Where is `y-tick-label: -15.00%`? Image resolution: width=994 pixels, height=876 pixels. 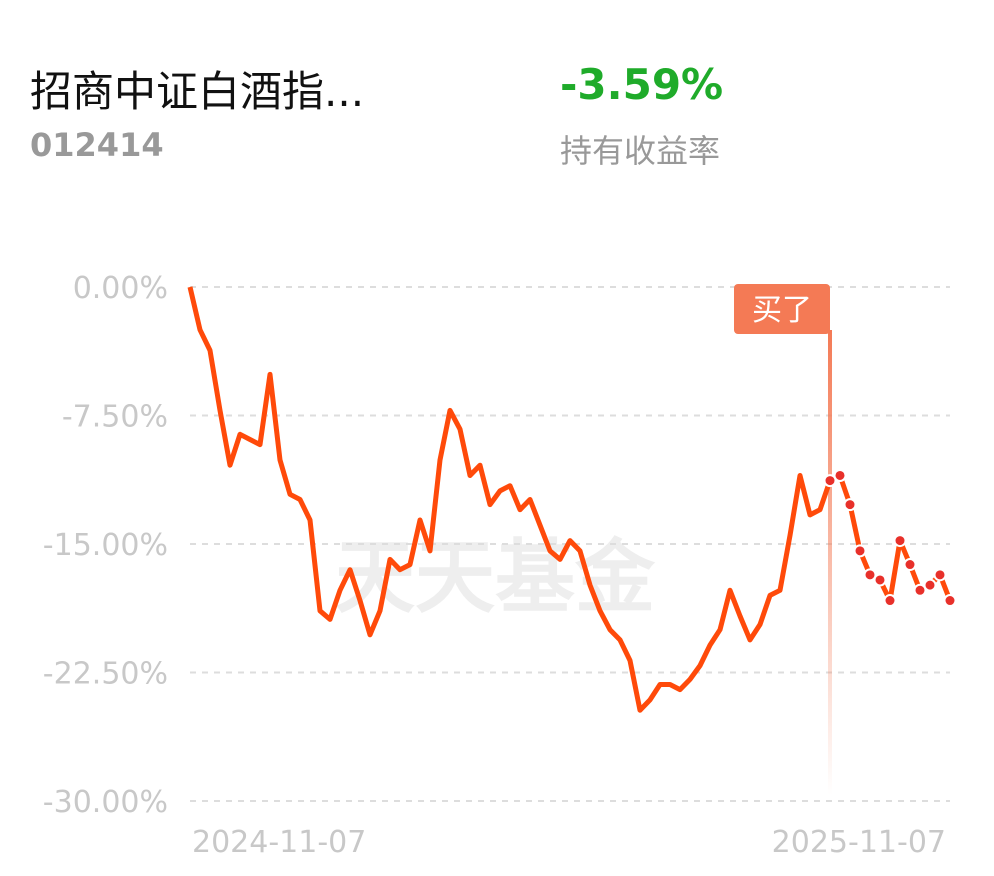 y-tick-label: -15.00% is located at coordinates (105, 545).